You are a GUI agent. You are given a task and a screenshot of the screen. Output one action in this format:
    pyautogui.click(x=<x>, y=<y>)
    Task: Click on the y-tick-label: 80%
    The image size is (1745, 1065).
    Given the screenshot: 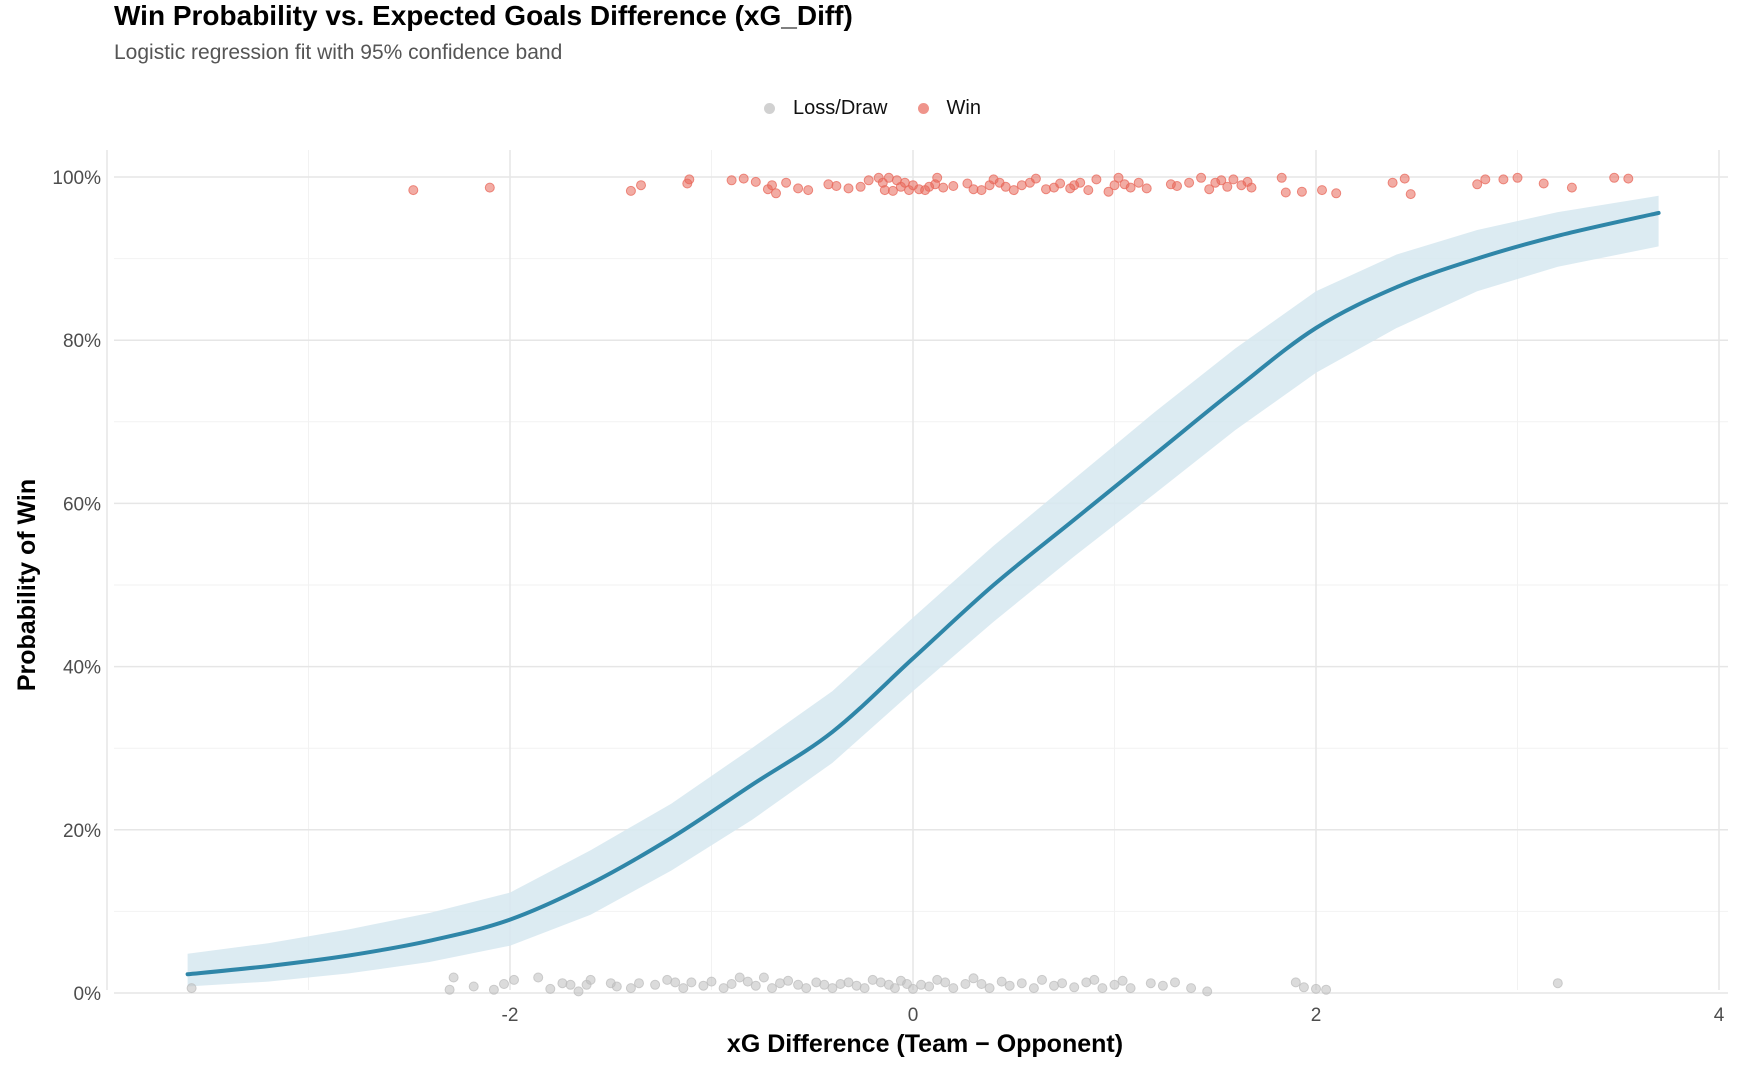 What is the action you would take?
    pyautogui.click(x=82, y=341)
    